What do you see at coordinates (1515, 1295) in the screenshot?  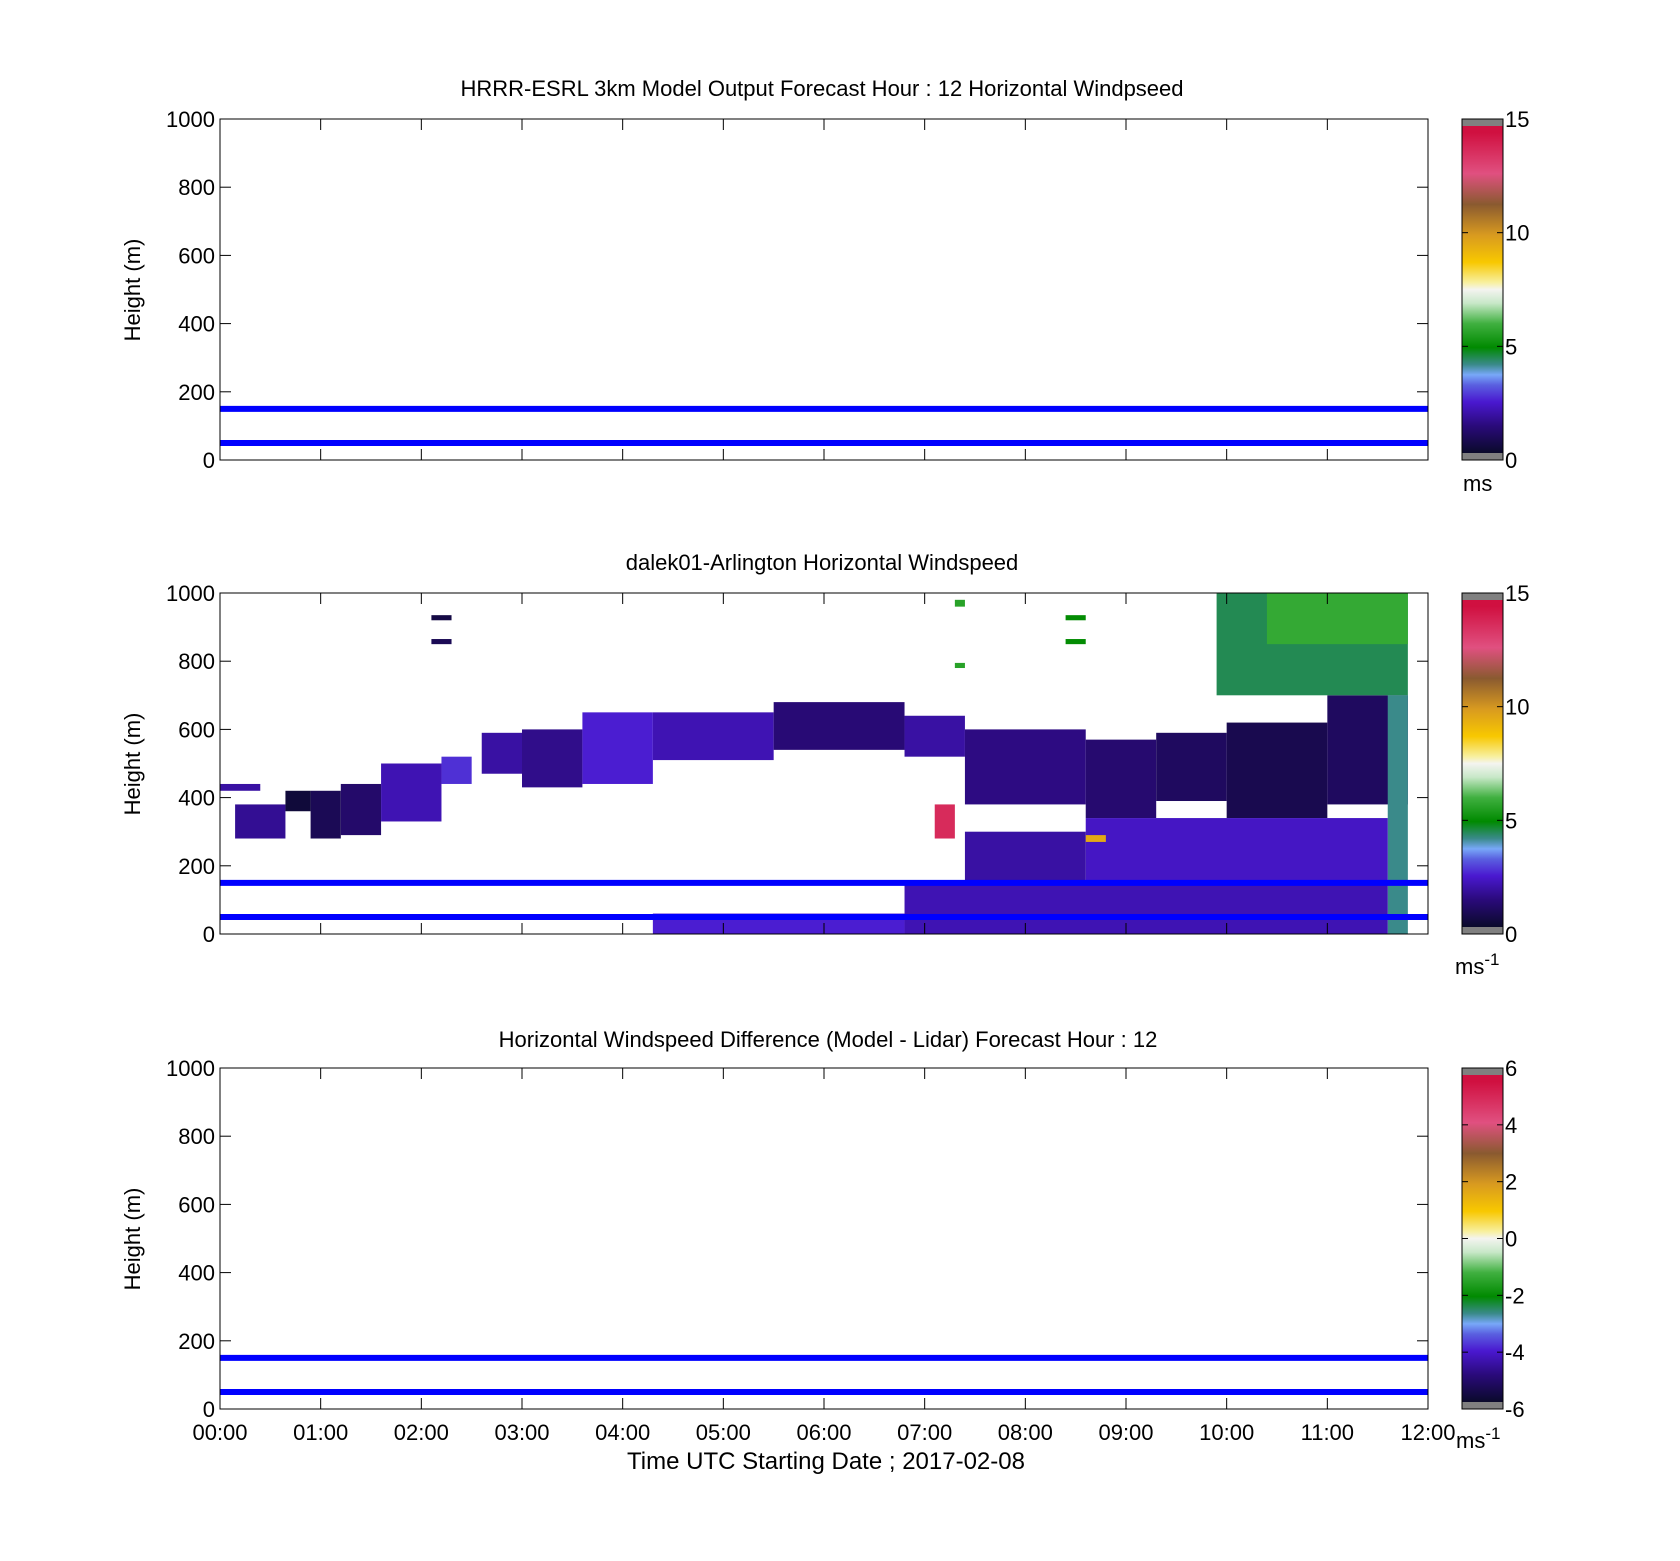 I see `colorbar-tick-label: -2` at bounding box center [1515, 1295].